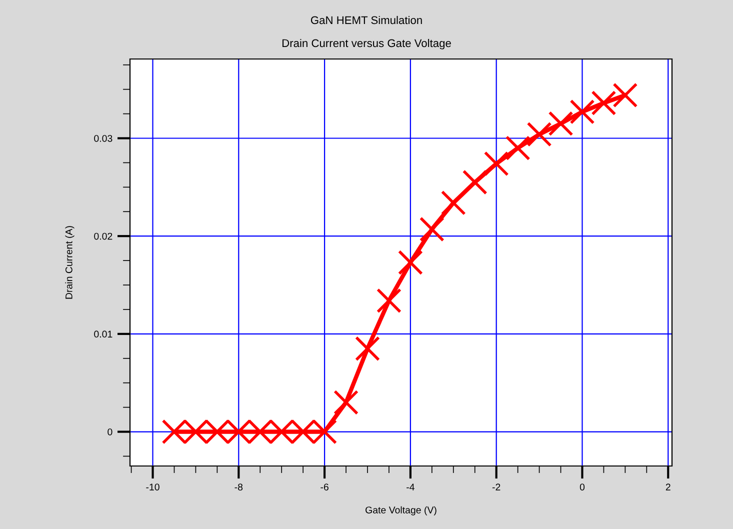 The width and height of the screenshot is (733, 529). Describe the element at coordinates (401, 511) in the screenshot. I see `x-axis-title: Gate Voltage (V)` at that location.